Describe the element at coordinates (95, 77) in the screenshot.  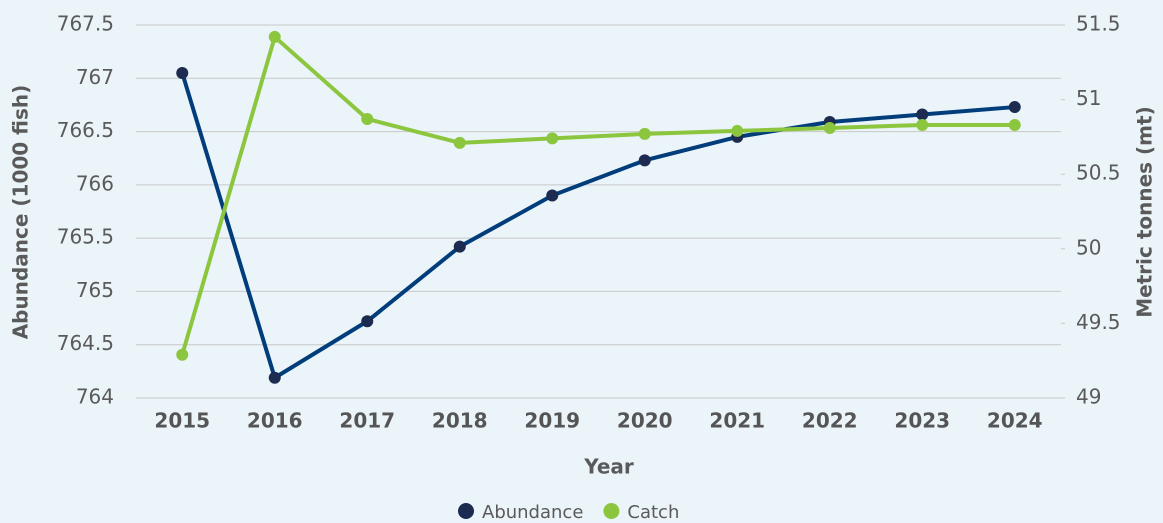
I see `y-tick-label: 767` at that location.